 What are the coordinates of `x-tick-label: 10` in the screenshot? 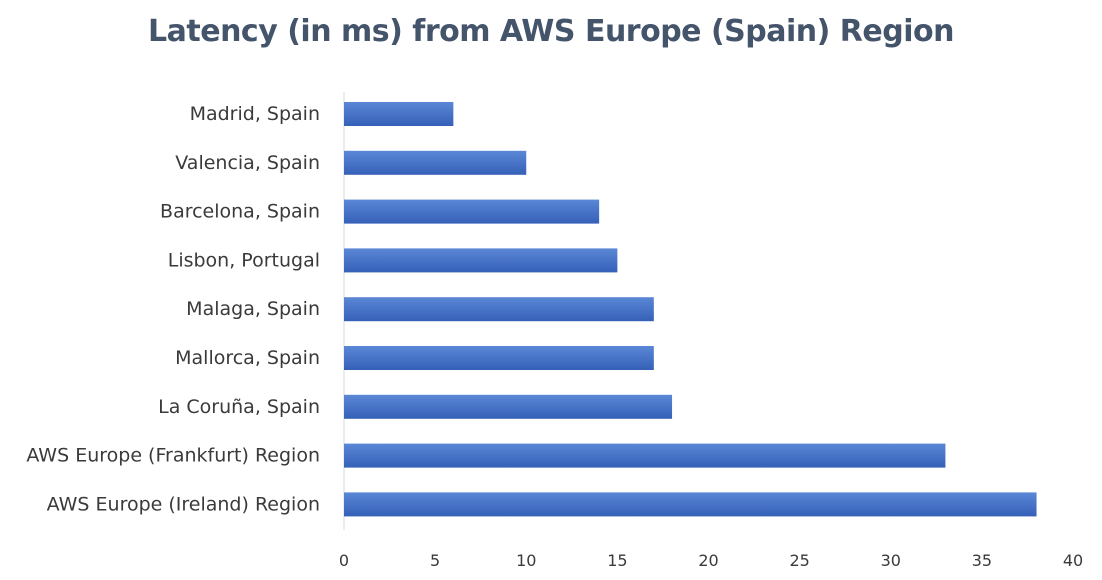 It's located at (526, 560).